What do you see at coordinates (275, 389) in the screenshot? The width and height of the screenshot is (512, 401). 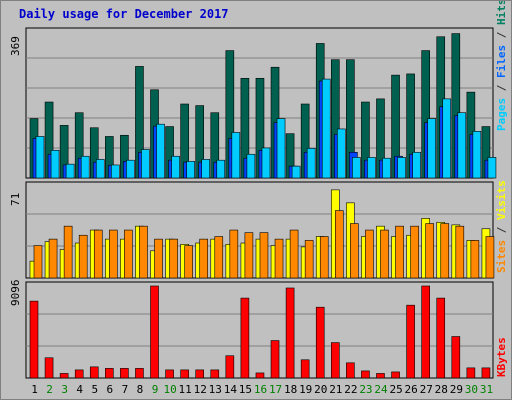 I see `x-tick-label-day-17: 17` at bounding box center [275, 389].